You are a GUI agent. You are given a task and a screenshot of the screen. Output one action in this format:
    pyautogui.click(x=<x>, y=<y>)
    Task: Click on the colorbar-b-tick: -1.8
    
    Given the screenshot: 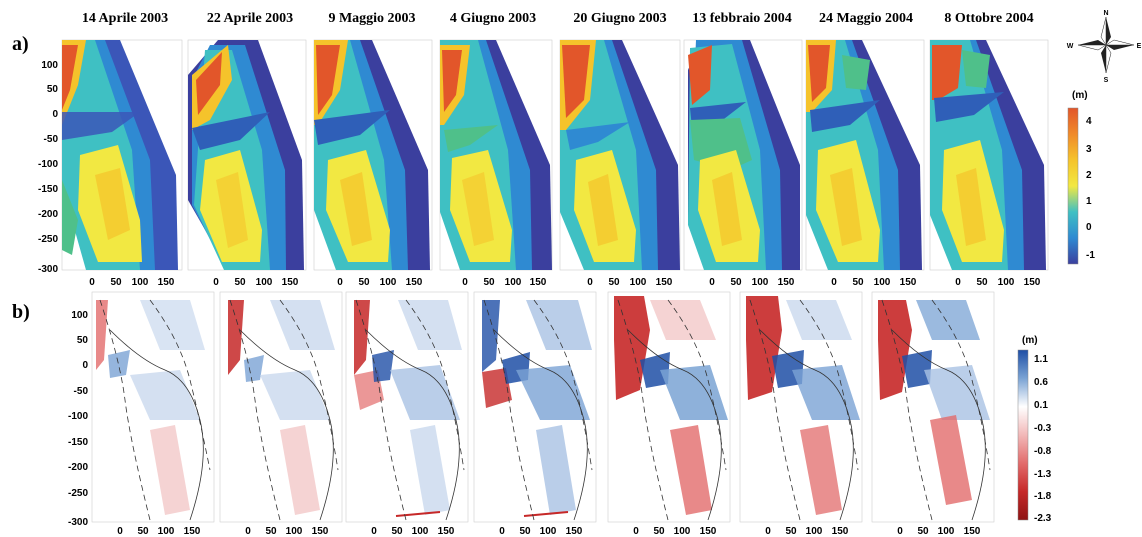 What is the action you would take?
    pyautogui.click(x=1043, y=496)
    